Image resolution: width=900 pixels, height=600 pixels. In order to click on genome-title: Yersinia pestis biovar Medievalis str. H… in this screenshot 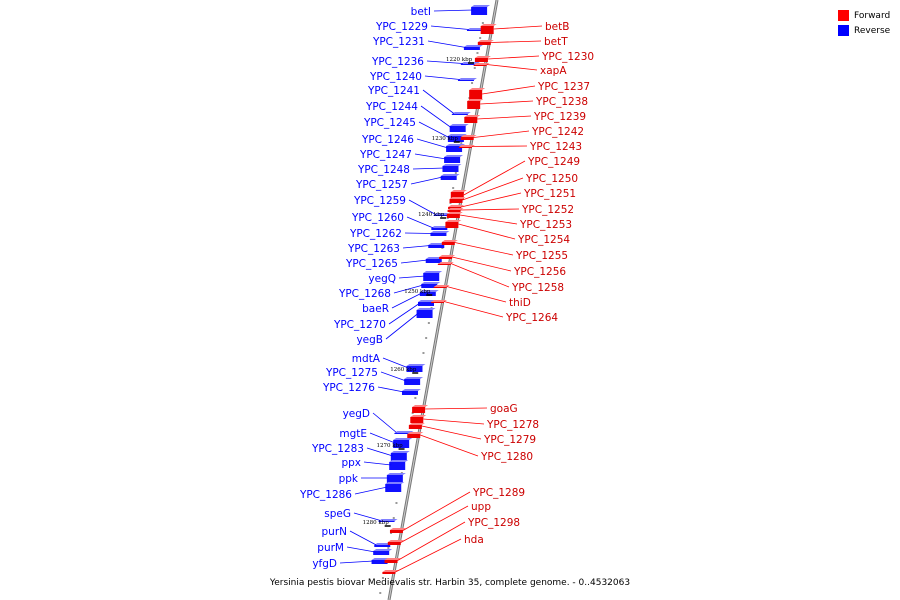, I will do `click(450, 583)`.